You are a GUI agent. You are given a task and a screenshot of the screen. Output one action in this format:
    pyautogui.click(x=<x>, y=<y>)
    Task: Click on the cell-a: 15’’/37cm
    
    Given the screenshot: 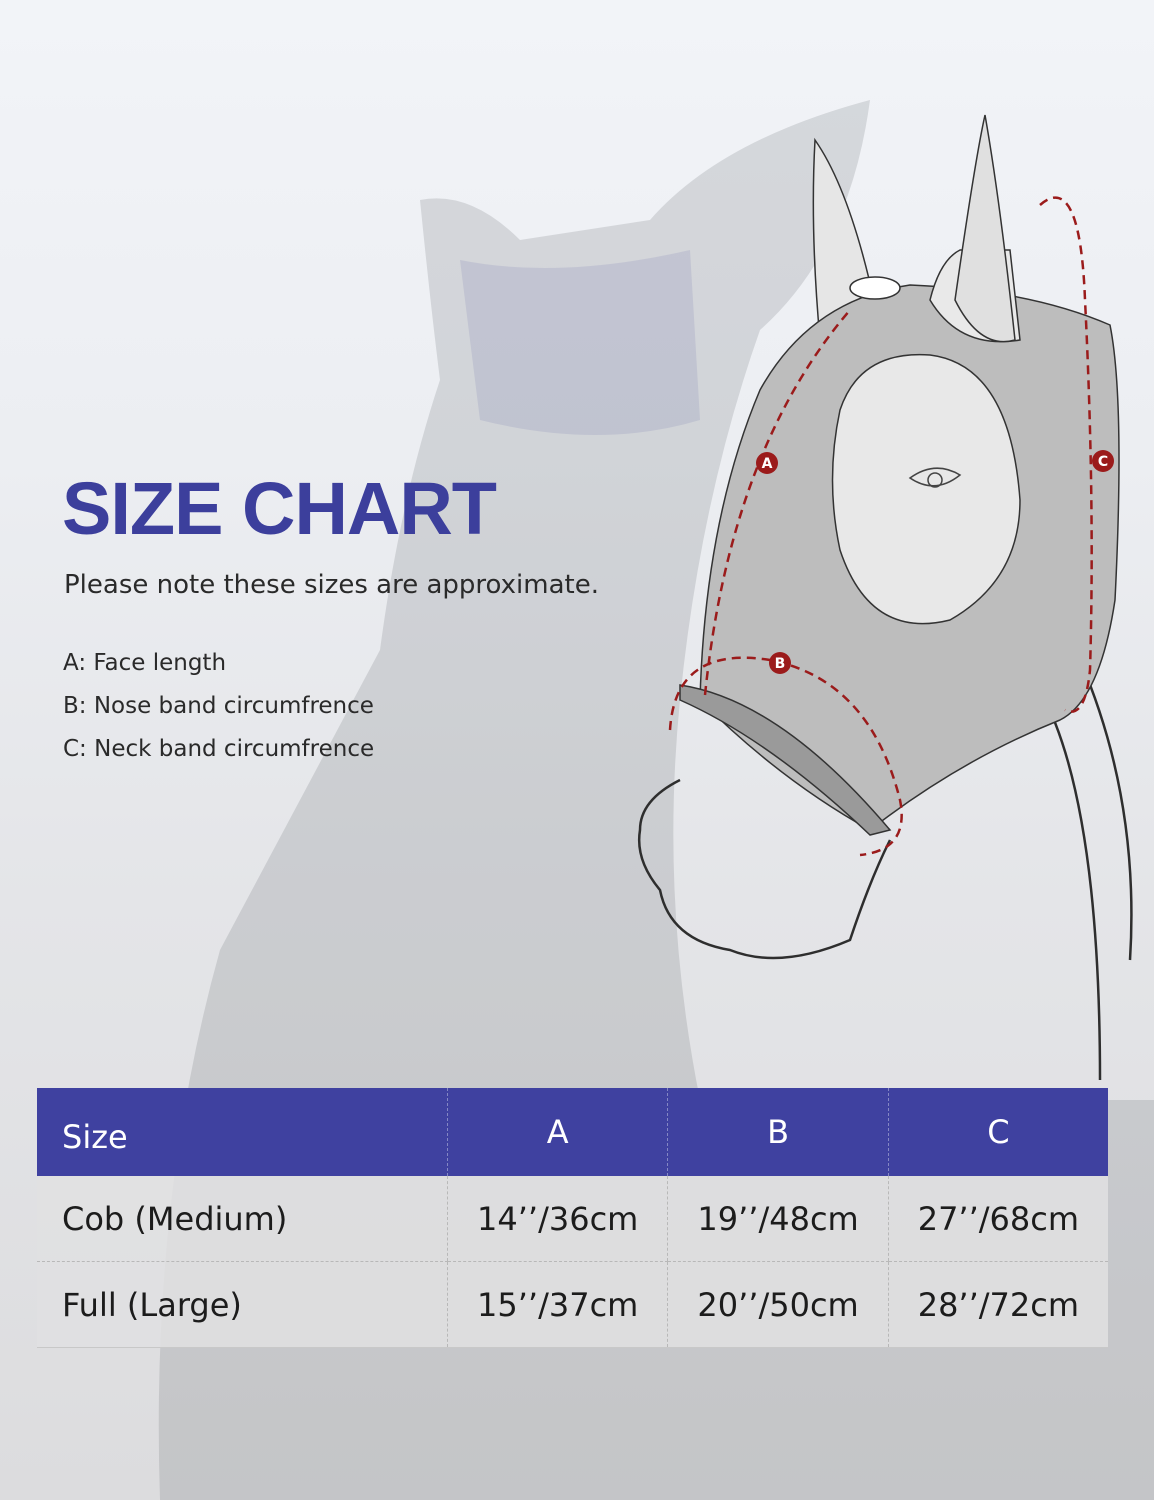 What is the action you would take?
    pyautogui.click(x=557, y=1304)
    